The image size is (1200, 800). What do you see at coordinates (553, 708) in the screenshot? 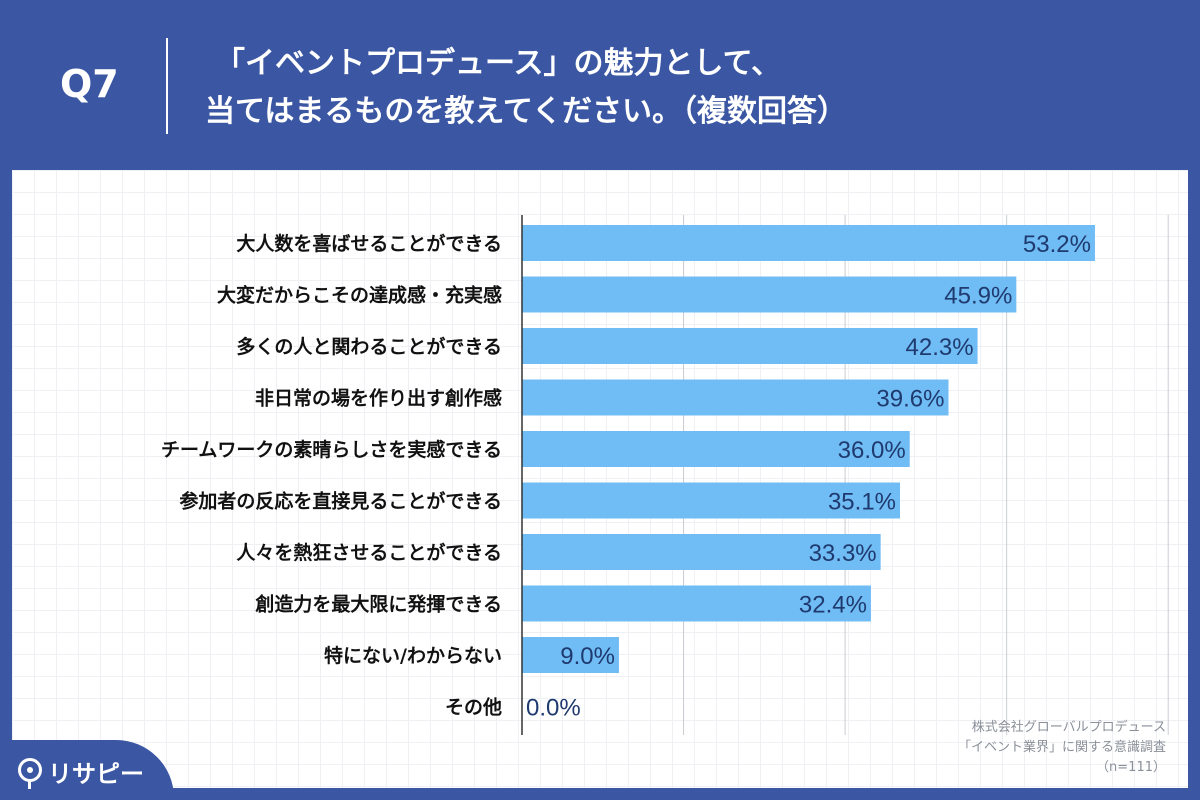
I see `value-label: 0.0%` at bounding box center [553, 708].